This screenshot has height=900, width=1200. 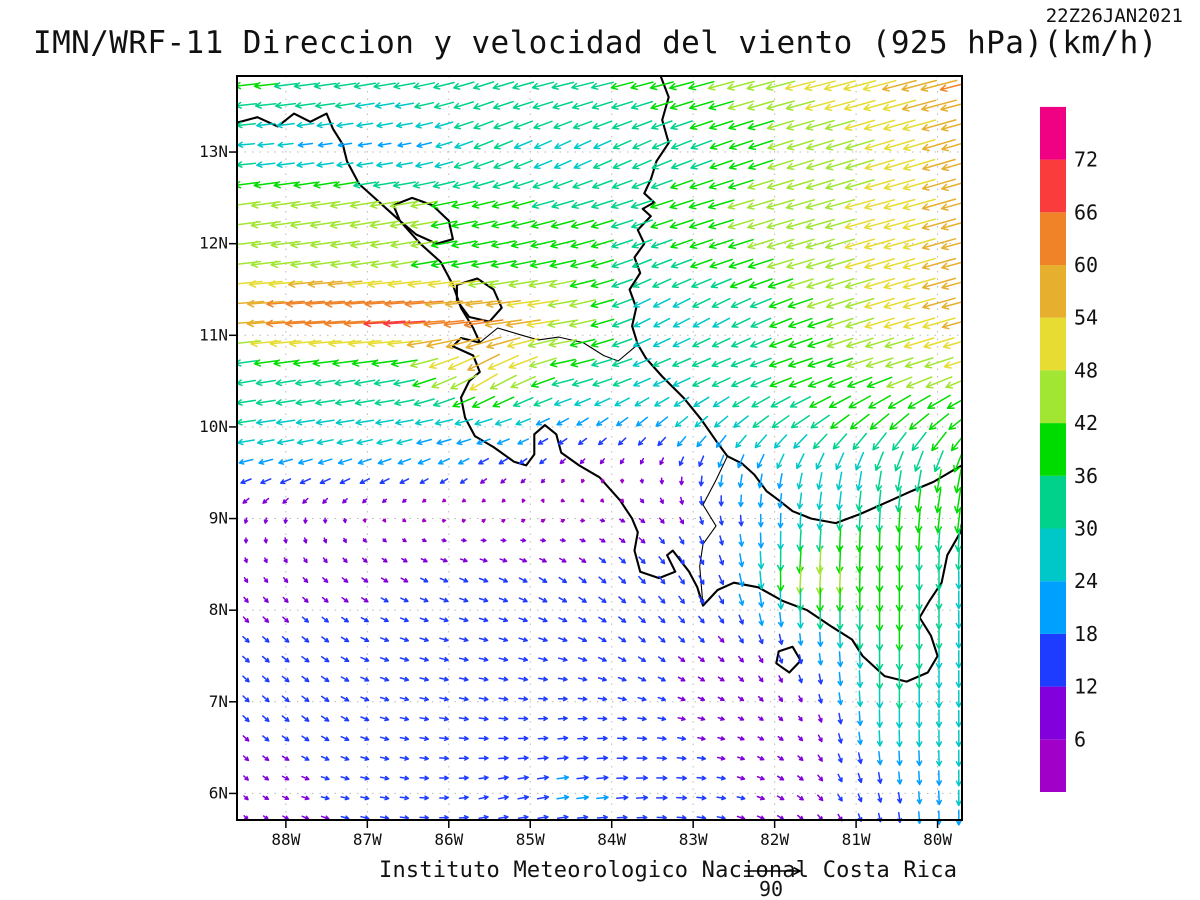 What do you see at coordinates (1086, 318) in the screenshot?
I see `colorbar-tick-label: 54` at bounding box center [1086, 318].